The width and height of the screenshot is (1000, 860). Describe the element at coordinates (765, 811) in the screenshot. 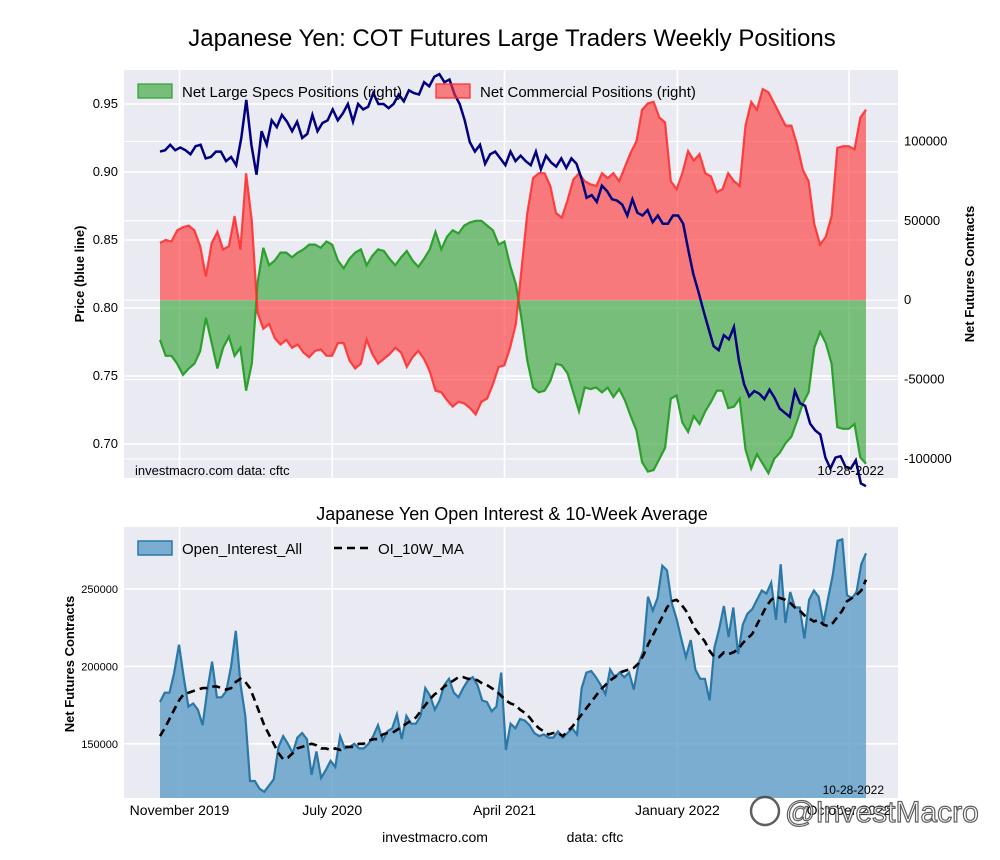

I see `watermark-logo-icon` at that location.